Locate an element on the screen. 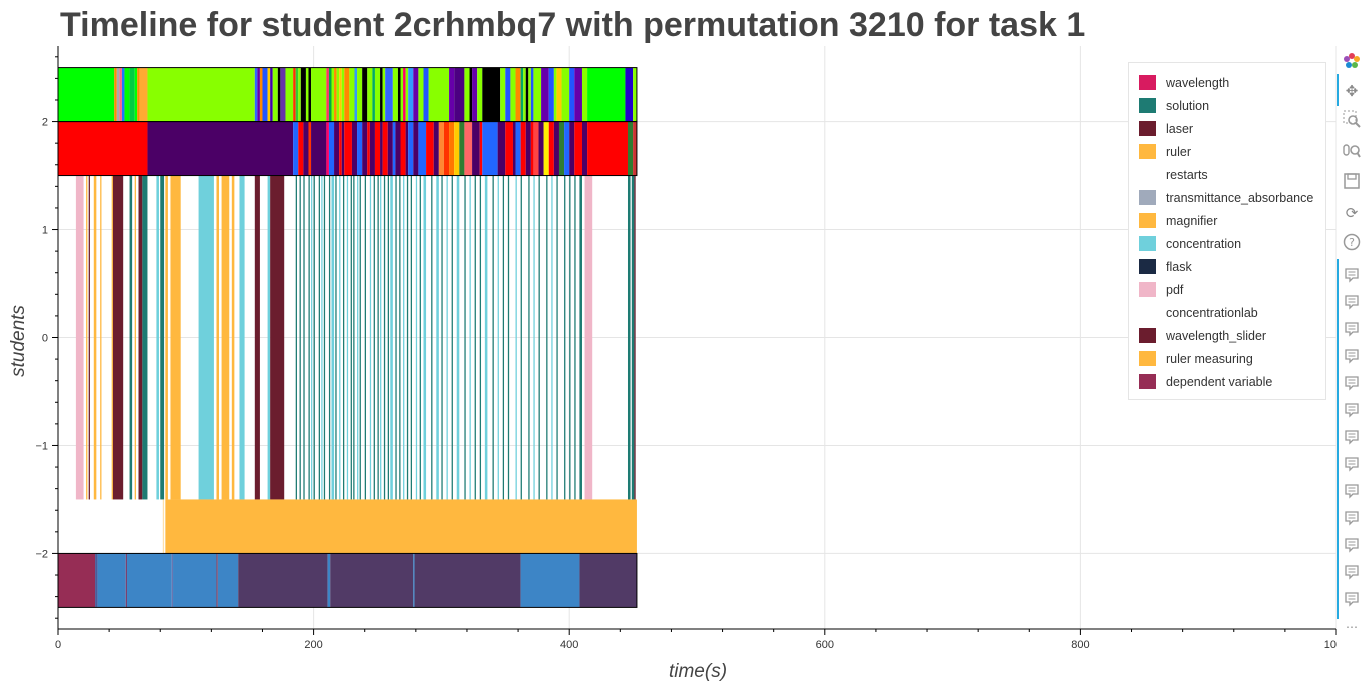 The height and width of the screenshot is (683, 1366). pan-icon: ✥ is located at coordinates (1352, 91).